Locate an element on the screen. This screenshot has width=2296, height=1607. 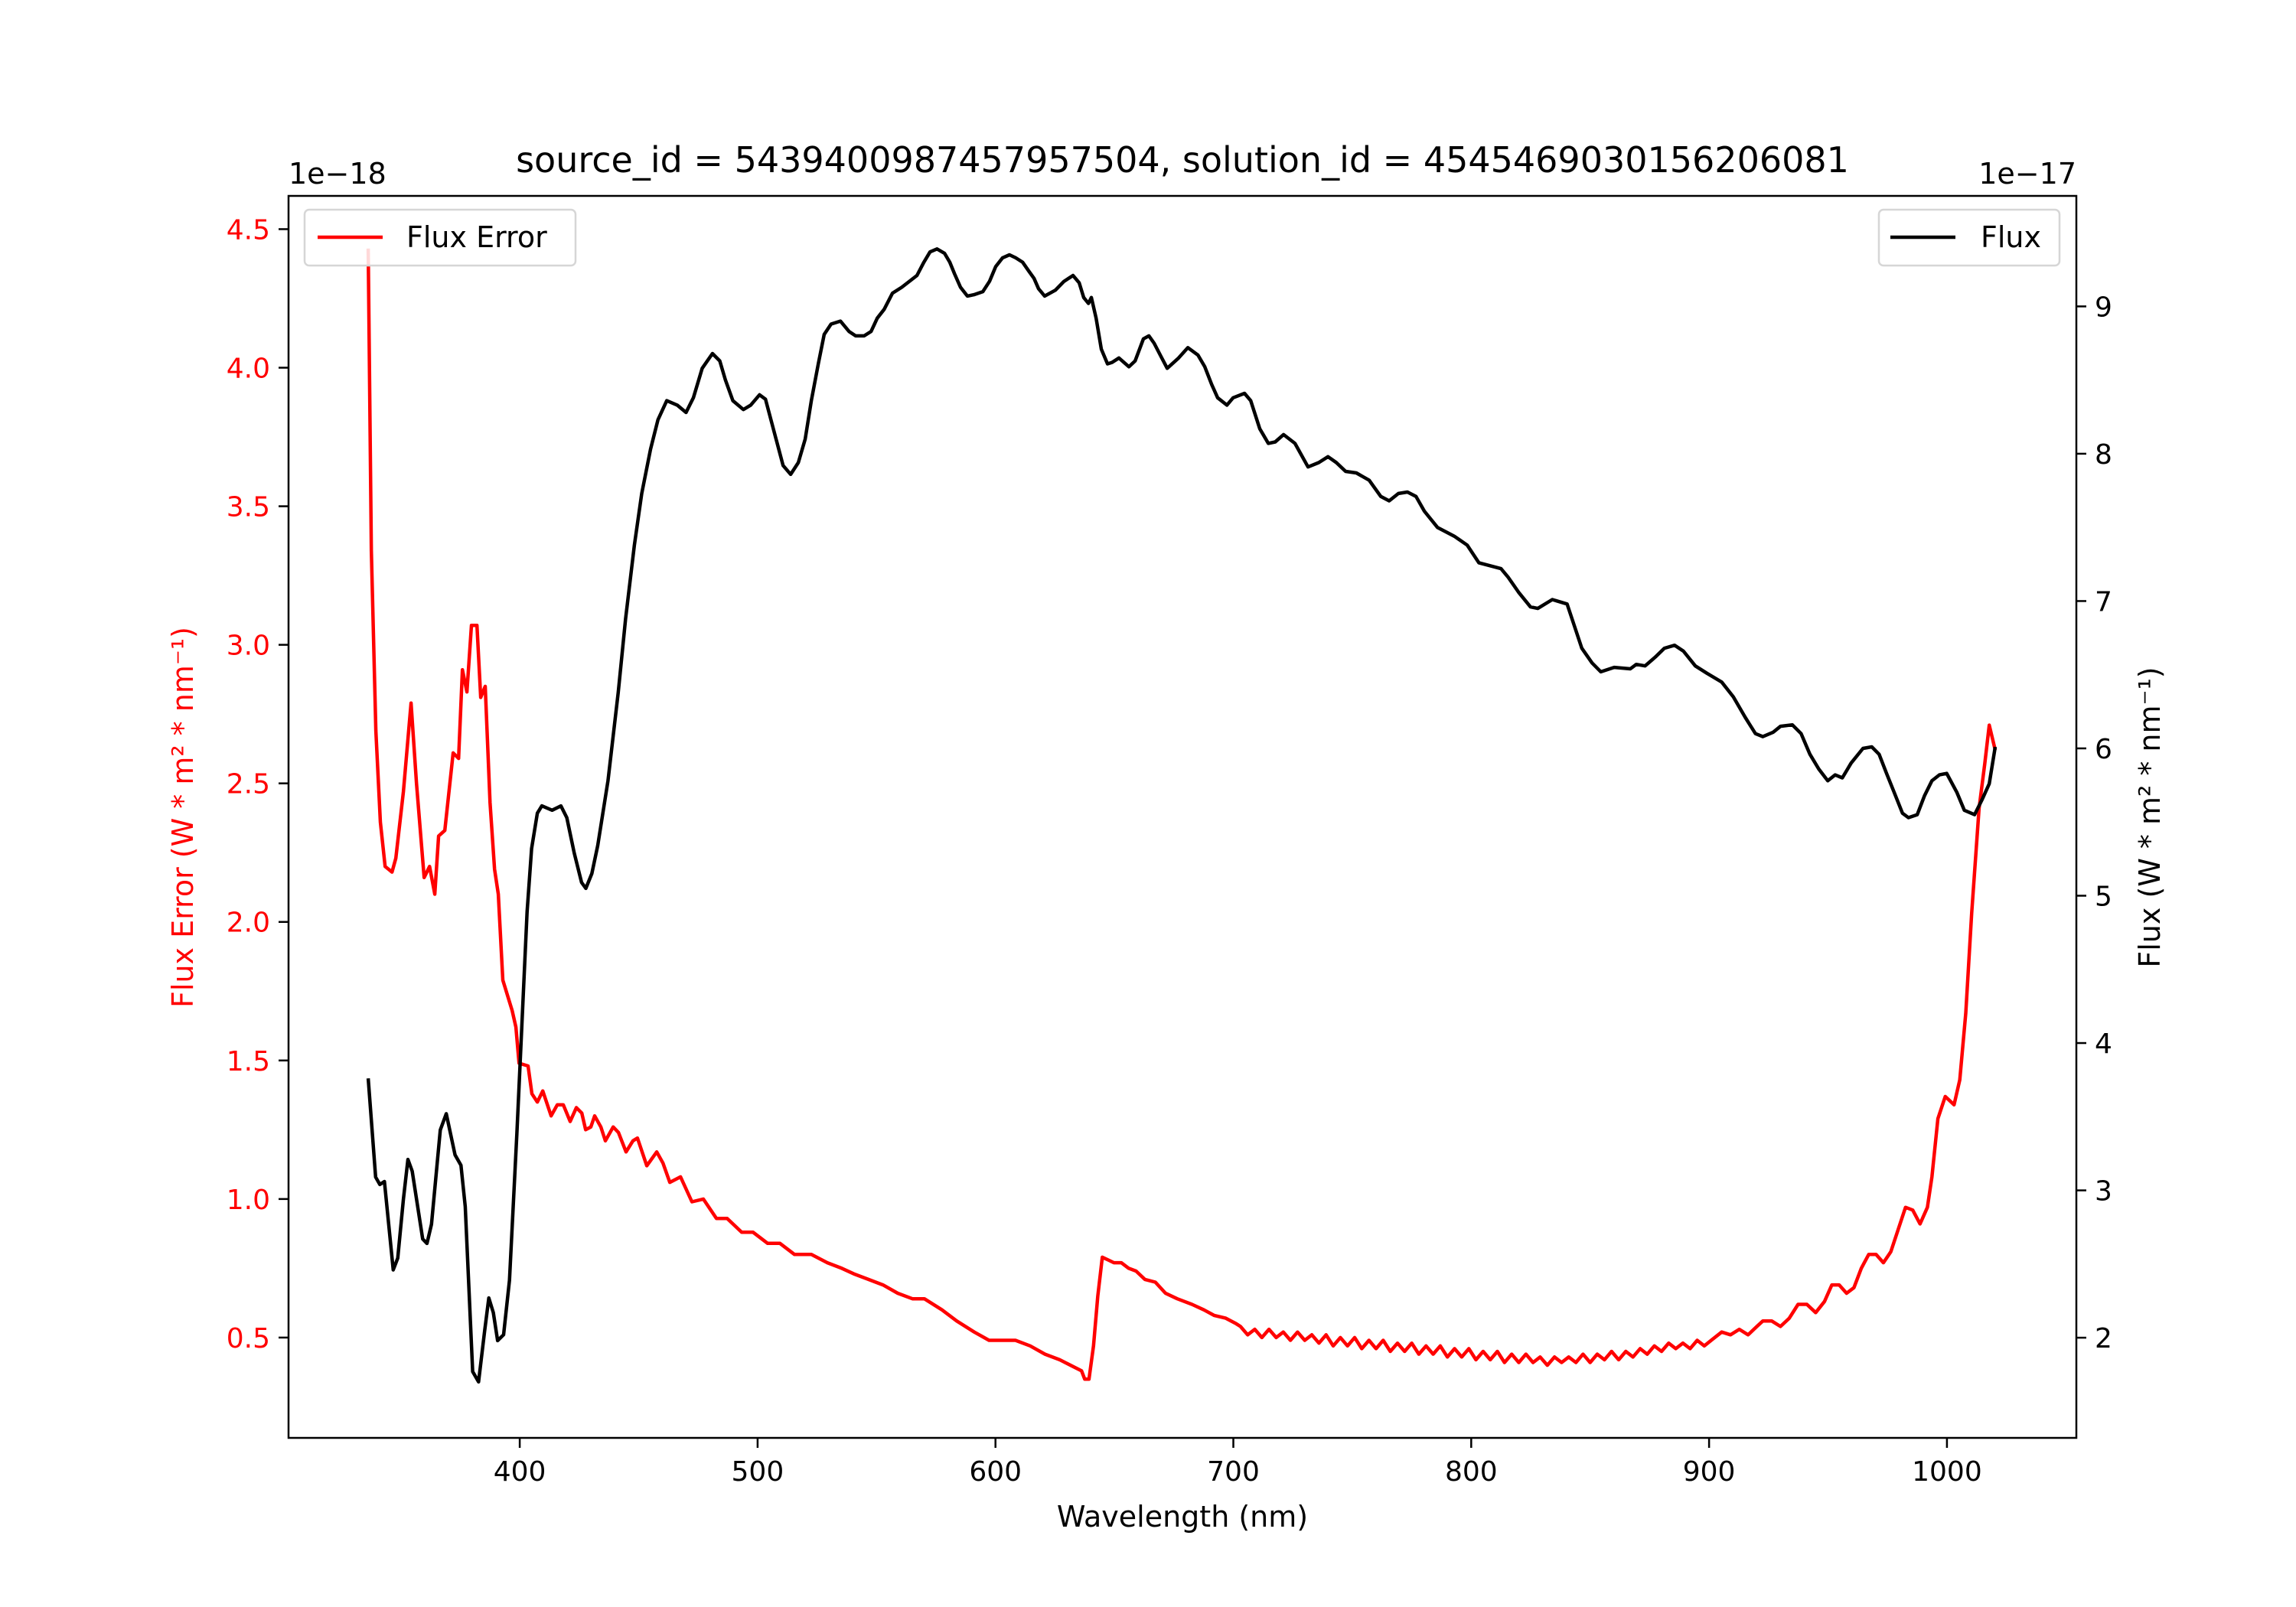
x-tick-label: 700 is located at coordinates (1233, 1472).